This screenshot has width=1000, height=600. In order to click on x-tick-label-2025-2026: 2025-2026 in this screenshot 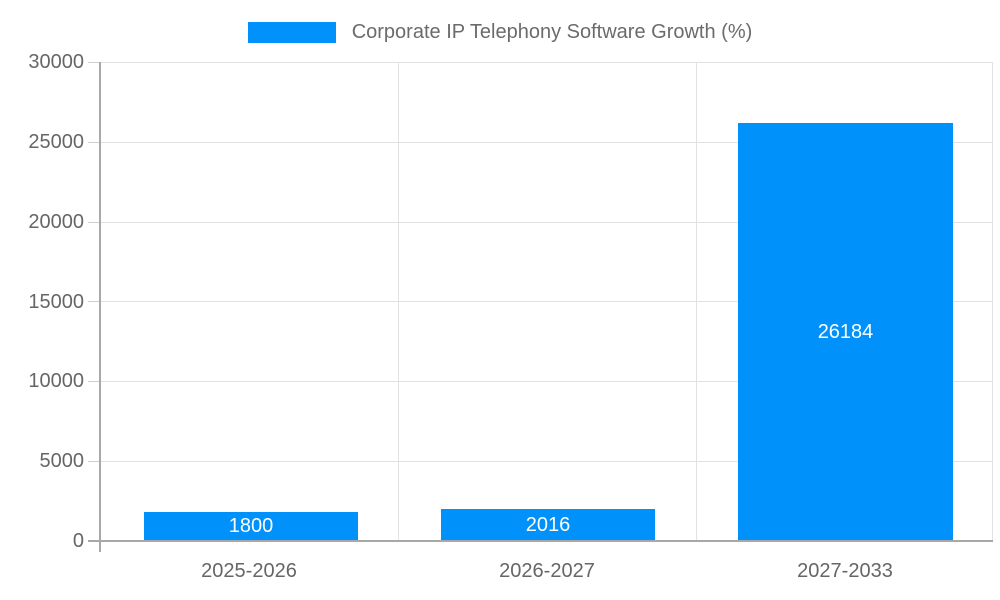, I will do `click(249, 571)`.